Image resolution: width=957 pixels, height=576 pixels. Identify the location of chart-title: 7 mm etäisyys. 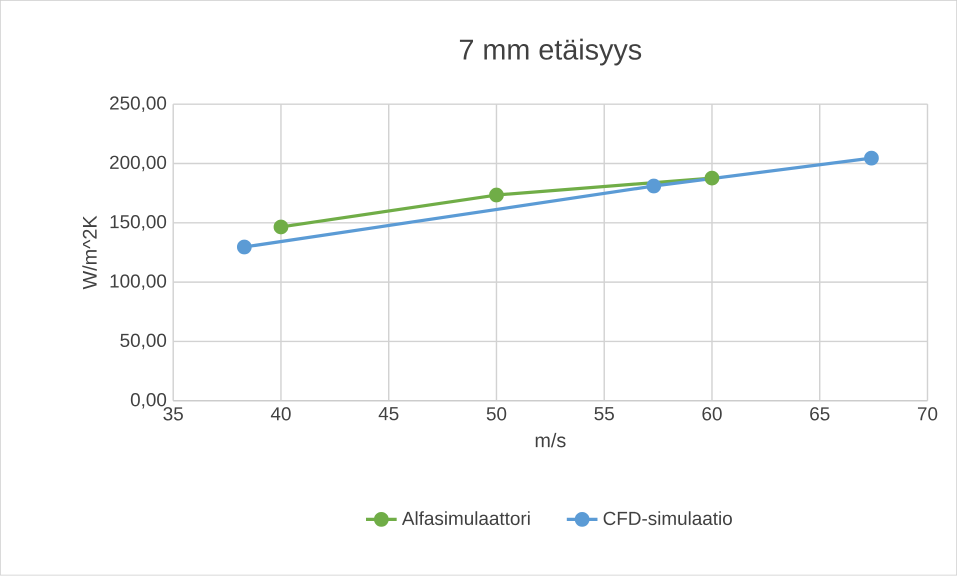
(551, 52).